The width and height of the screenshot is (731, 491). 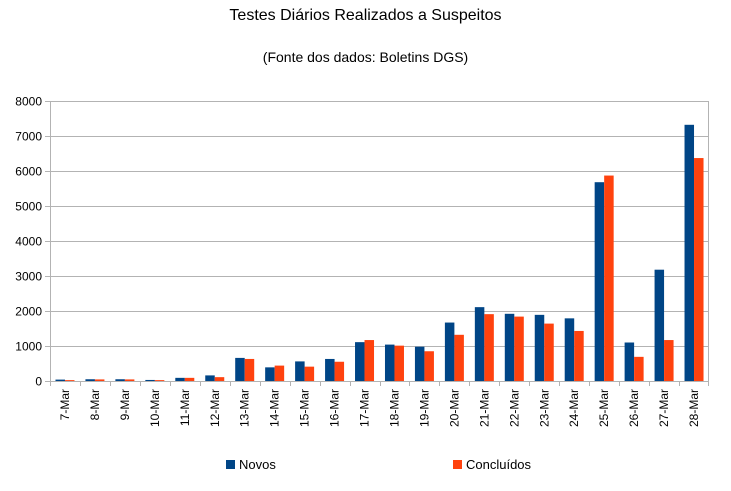 I want to click on x-tick-label: 13-Mar, so click(x=245, y=408).